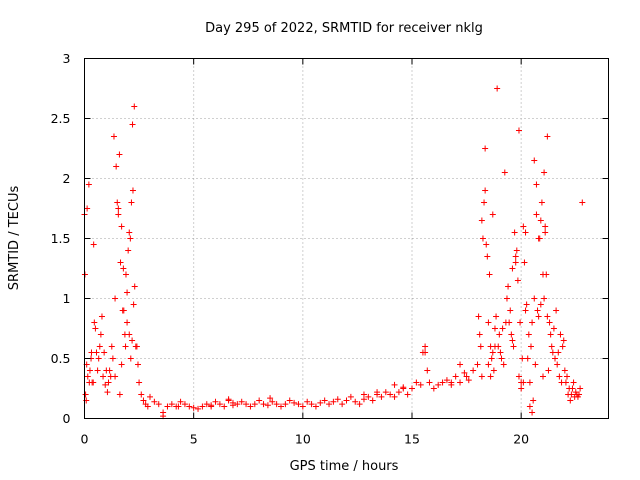  Describe the element at coordinates (67, 298) in the screenshot. I see `y-tick-label: 1` at that location.